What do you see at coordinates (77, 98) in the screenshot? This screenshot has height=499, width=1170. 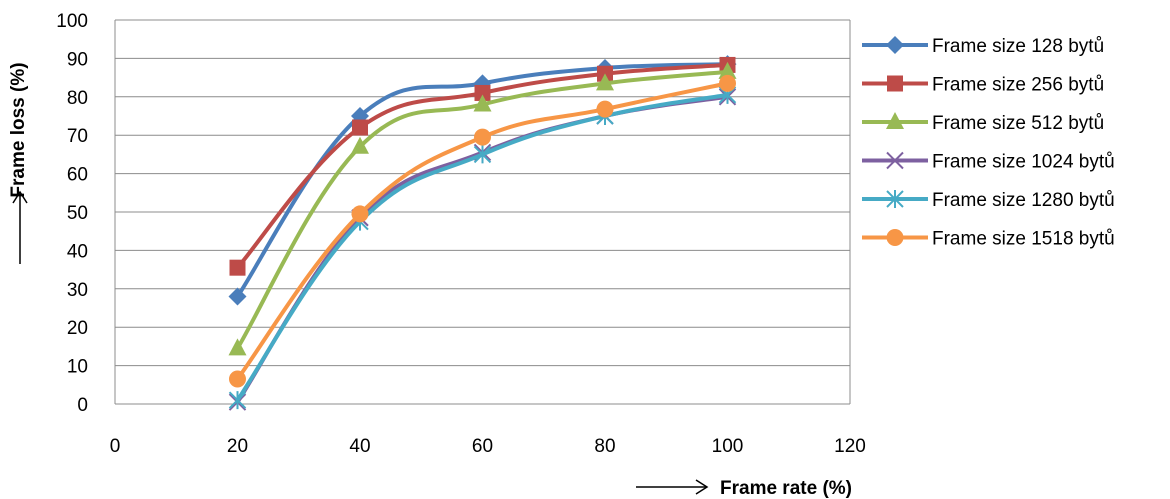 I see `y-tick-label: 80` at bounding box center [77, 98].